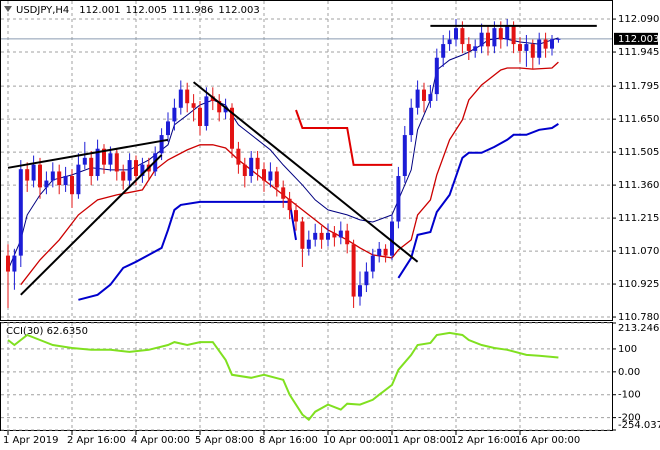 The width and height of the screenshot is (660, 450). Describe the element at coordinates (627, 349) in the screenshot. I see `cci-y-tick-label: 100` at that location.